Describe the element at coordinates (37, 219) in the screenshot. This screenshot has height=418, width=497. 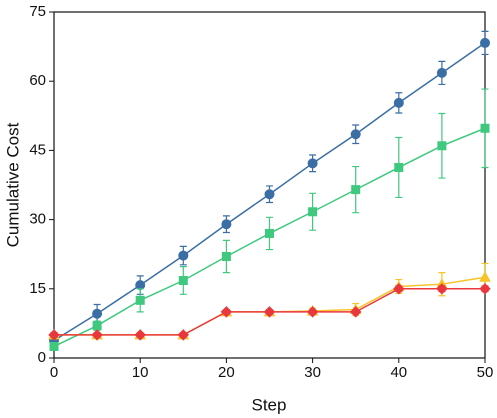
I see `y-tick-label: 30` at that location.